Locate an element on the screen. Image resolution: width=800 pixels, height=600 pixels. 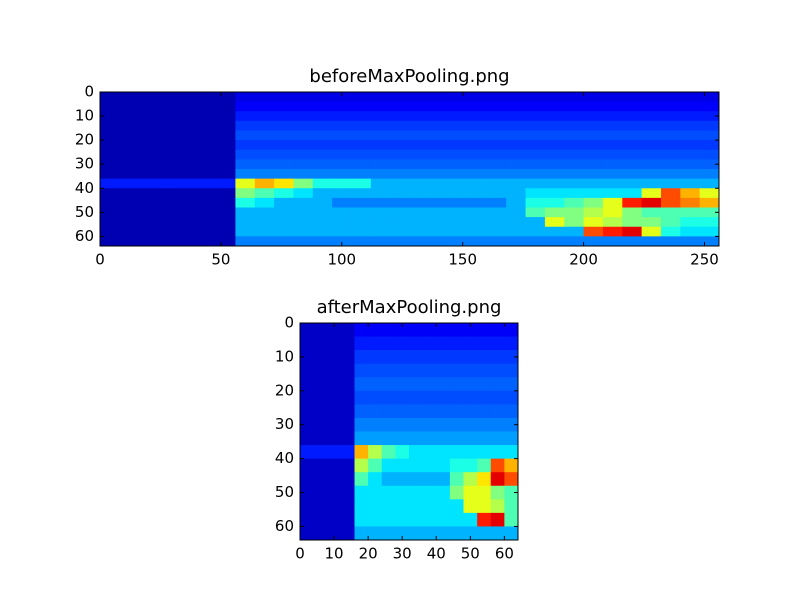
heatmap is located at coordinates (409, 432).